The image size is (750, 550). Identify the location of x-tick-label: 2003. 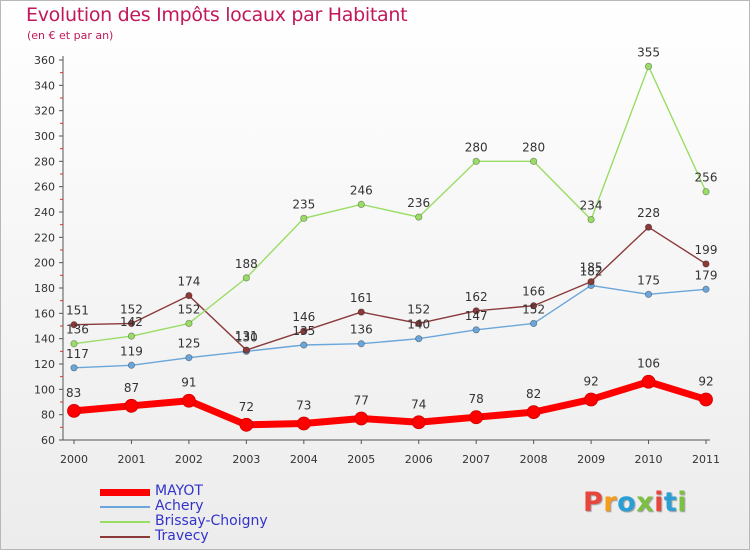
(246, 459).